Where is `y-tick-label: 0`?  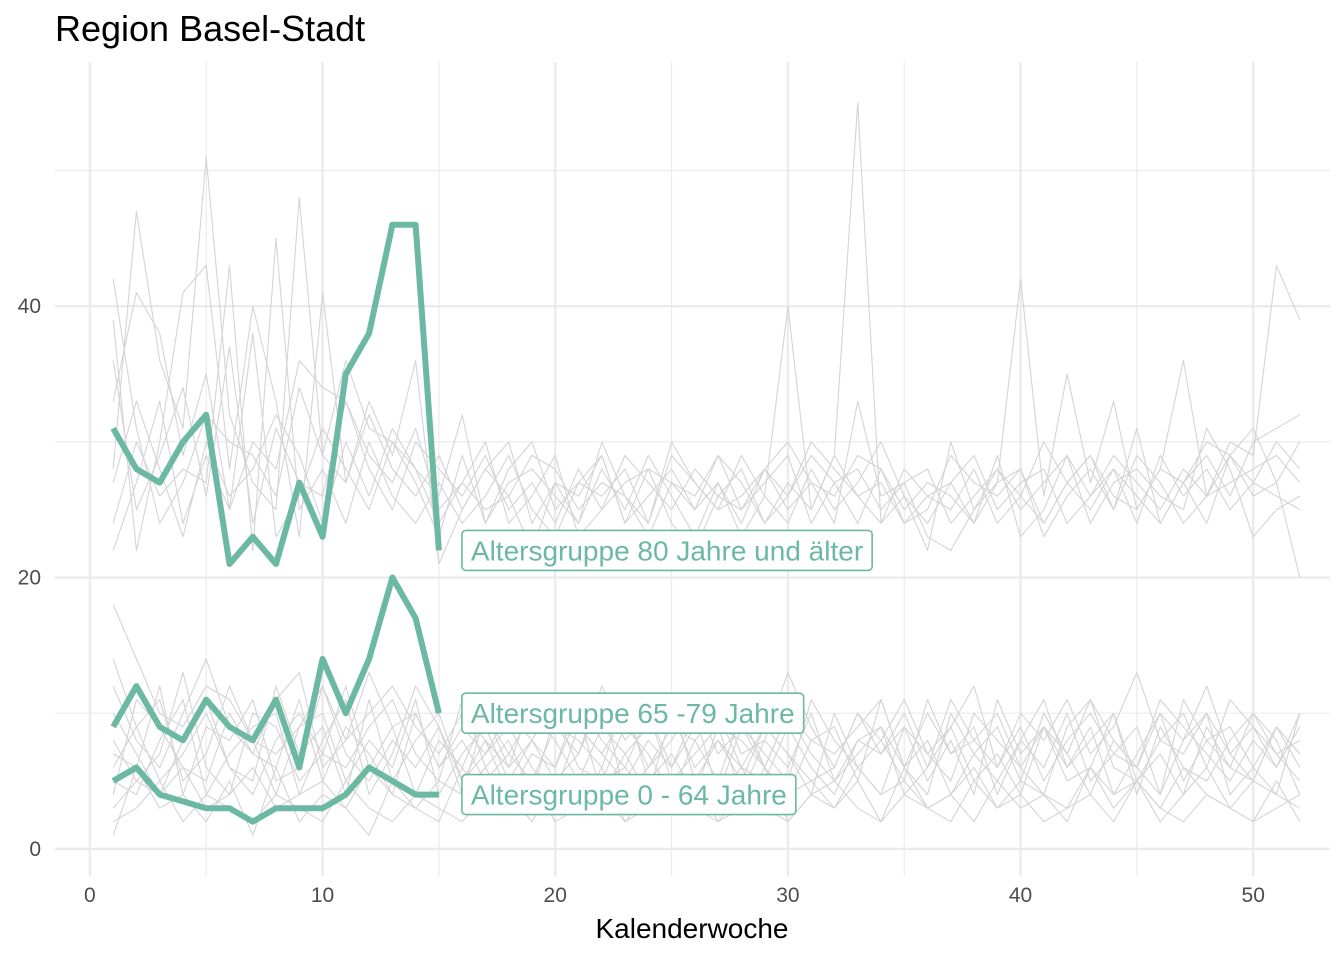 y-tick-label: 0 is located at coordinates (35, 849).